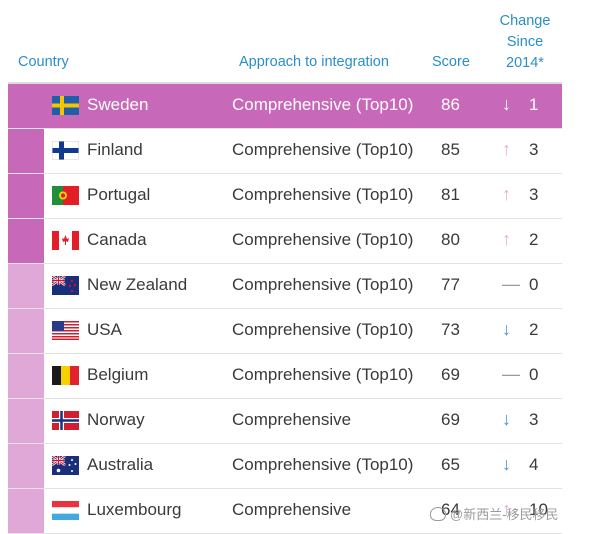  Describe the element at coordinates (43, 62) in the screenshot. I see `header-country: Country` at that location.